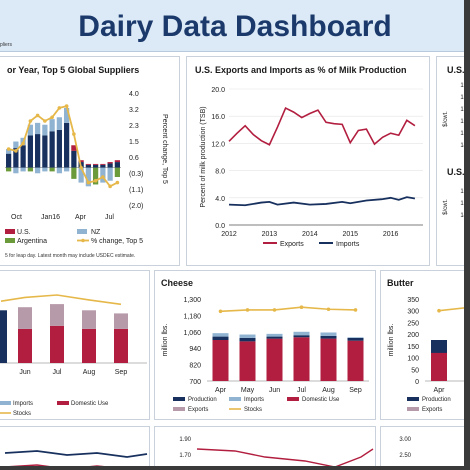  I want to click on y-tick-label: (2.0), so click(136, 206).